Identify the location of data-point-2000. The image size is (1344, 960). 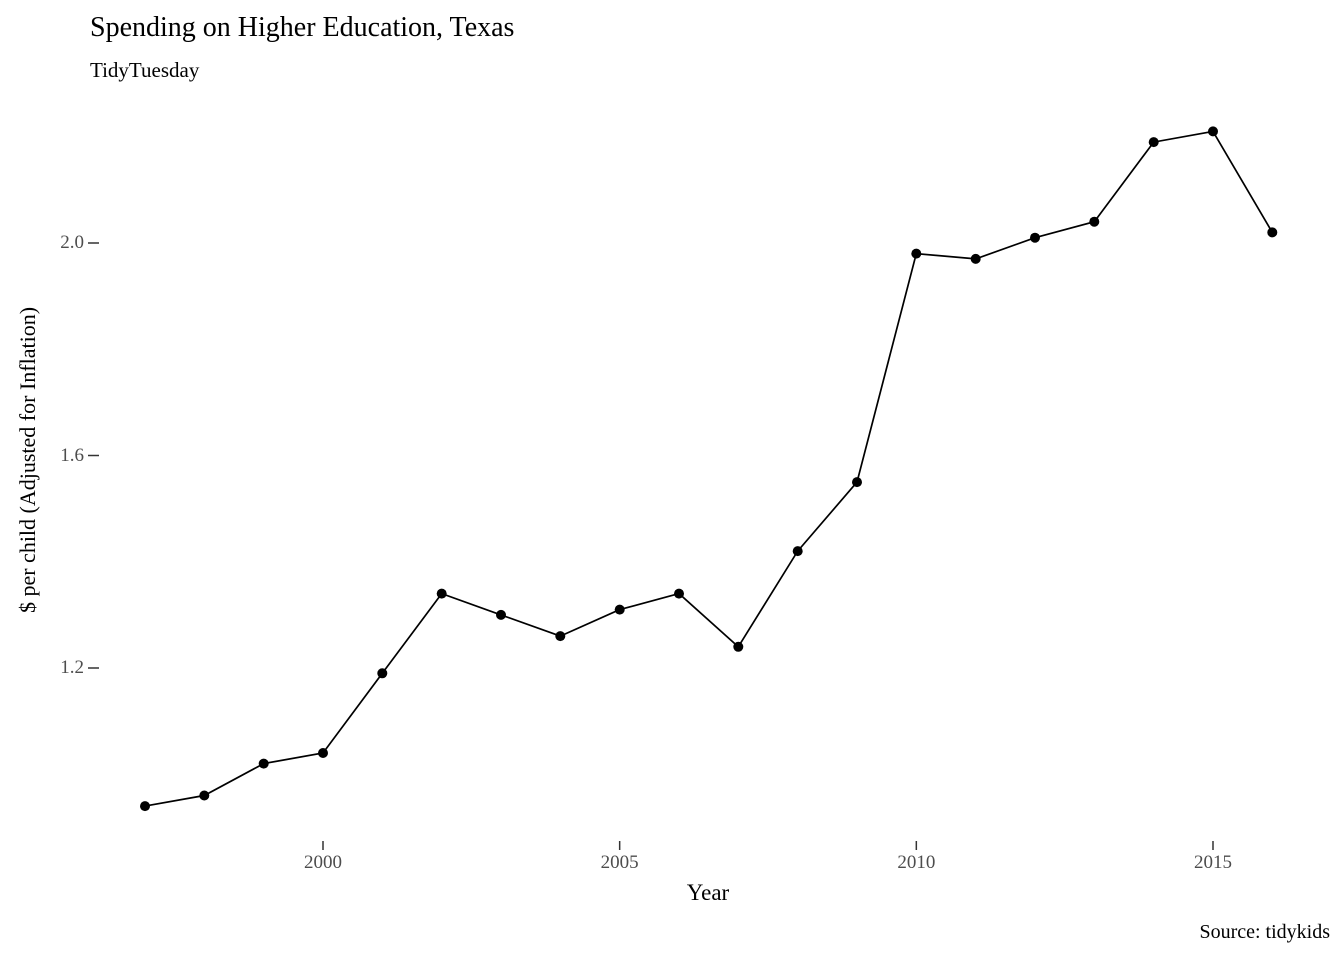
(323, 753).